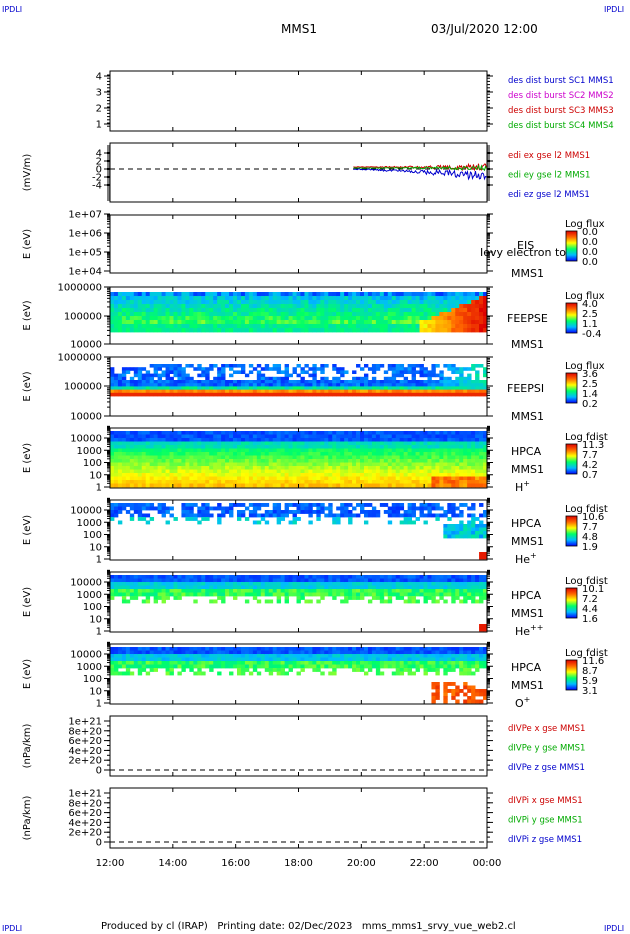 Image resolution: width=630 pixels, height=934 pixels. What do you see at coordinates (99, 77) in the screenshot?
I see `y-tick-label: 4` at bounding box center [99, 77].